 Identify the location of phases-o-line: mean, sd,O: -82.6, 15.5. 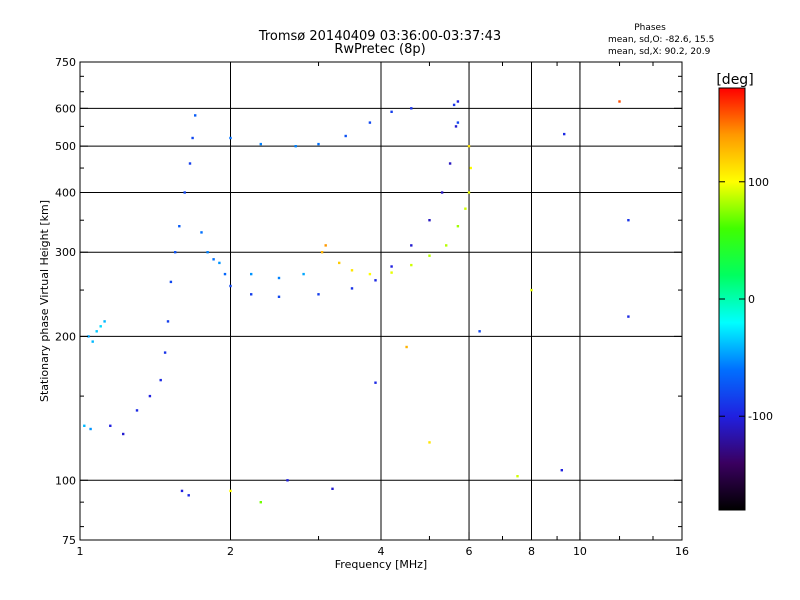
(661, 40).